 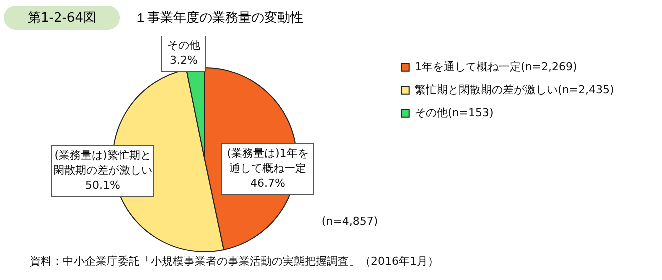 What do you see at coordinates (234, 261) in the screenshot?
I see `text: 資料：中小企業庁委託「小規模事業者の事業活動の実態把握調査」（2016年1月）` at bounding box center [234, 261].